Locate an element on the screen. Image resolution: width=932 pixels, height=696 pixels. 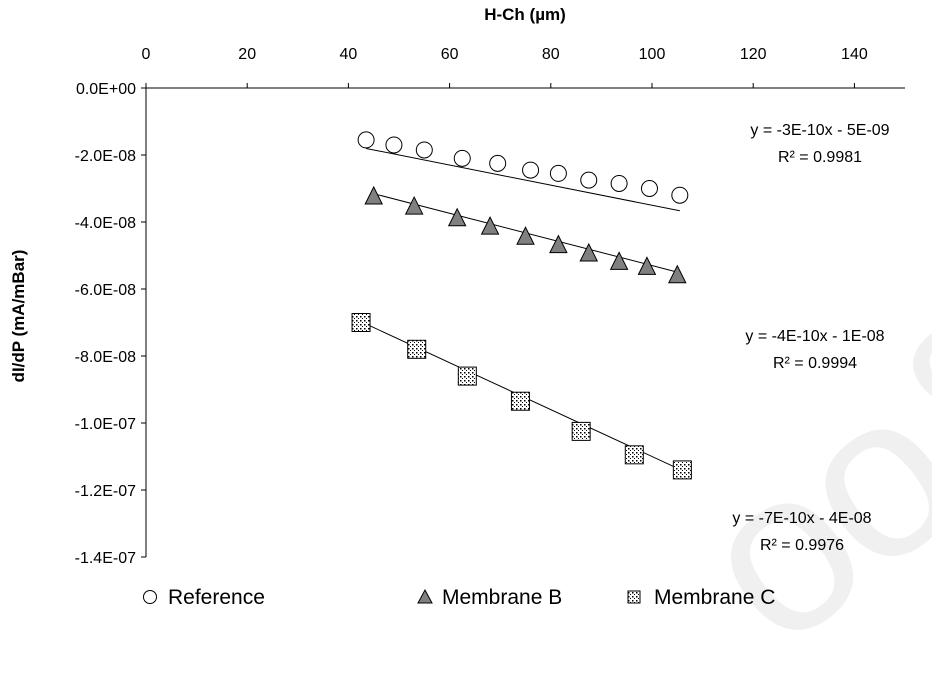
x-tick-label: 80 is located at coordinates (551, 54).